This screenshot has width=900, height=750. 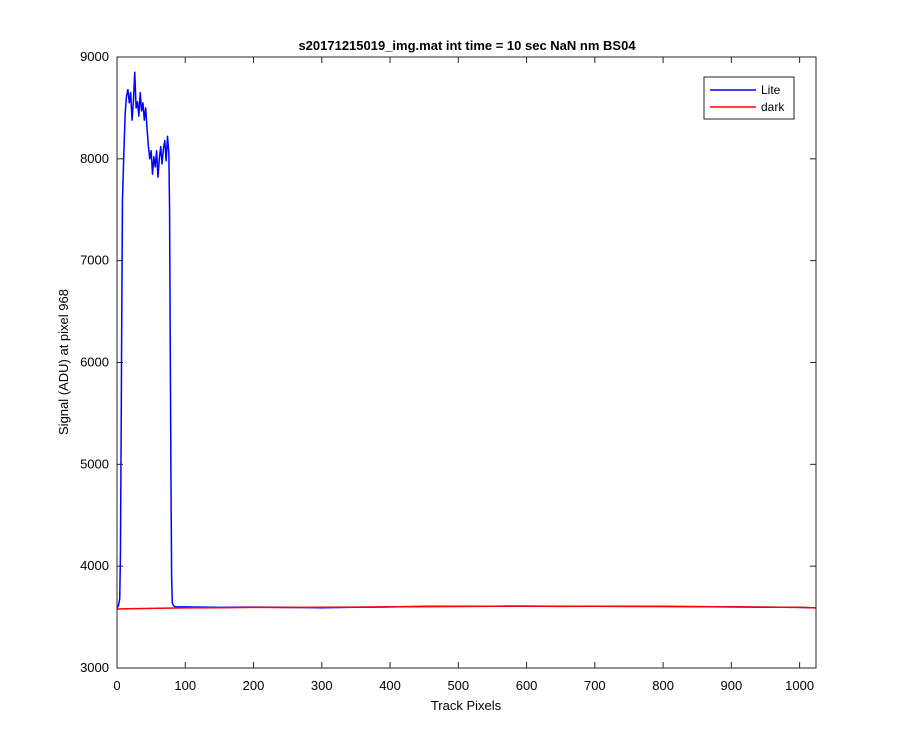 What do you see at coordinates (527, 685) in the screenshot?
I see `x-tick-label: 600` at bounding box center [527, 685].